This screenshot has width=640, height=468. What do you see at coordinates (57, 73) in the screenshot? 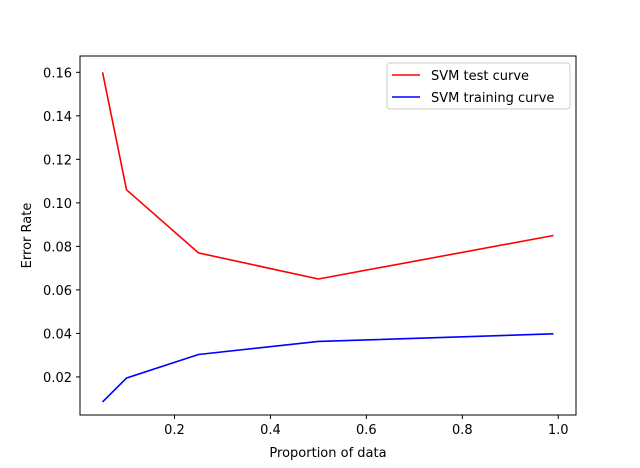
I see `y-tick-label: 0.16` at bounding box center [57, 73].